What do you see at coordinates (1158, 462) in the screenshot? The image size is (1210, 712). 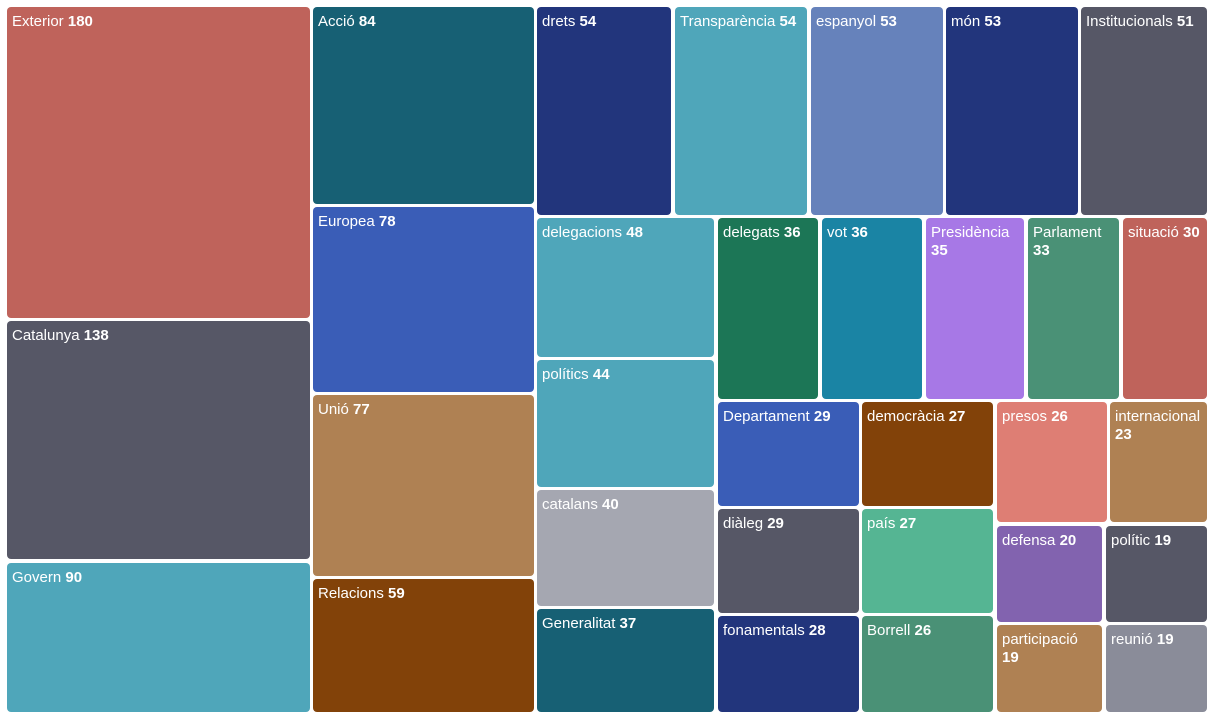 I see `treemap-tile: internacional 23` at bounding box center [1158, 462].